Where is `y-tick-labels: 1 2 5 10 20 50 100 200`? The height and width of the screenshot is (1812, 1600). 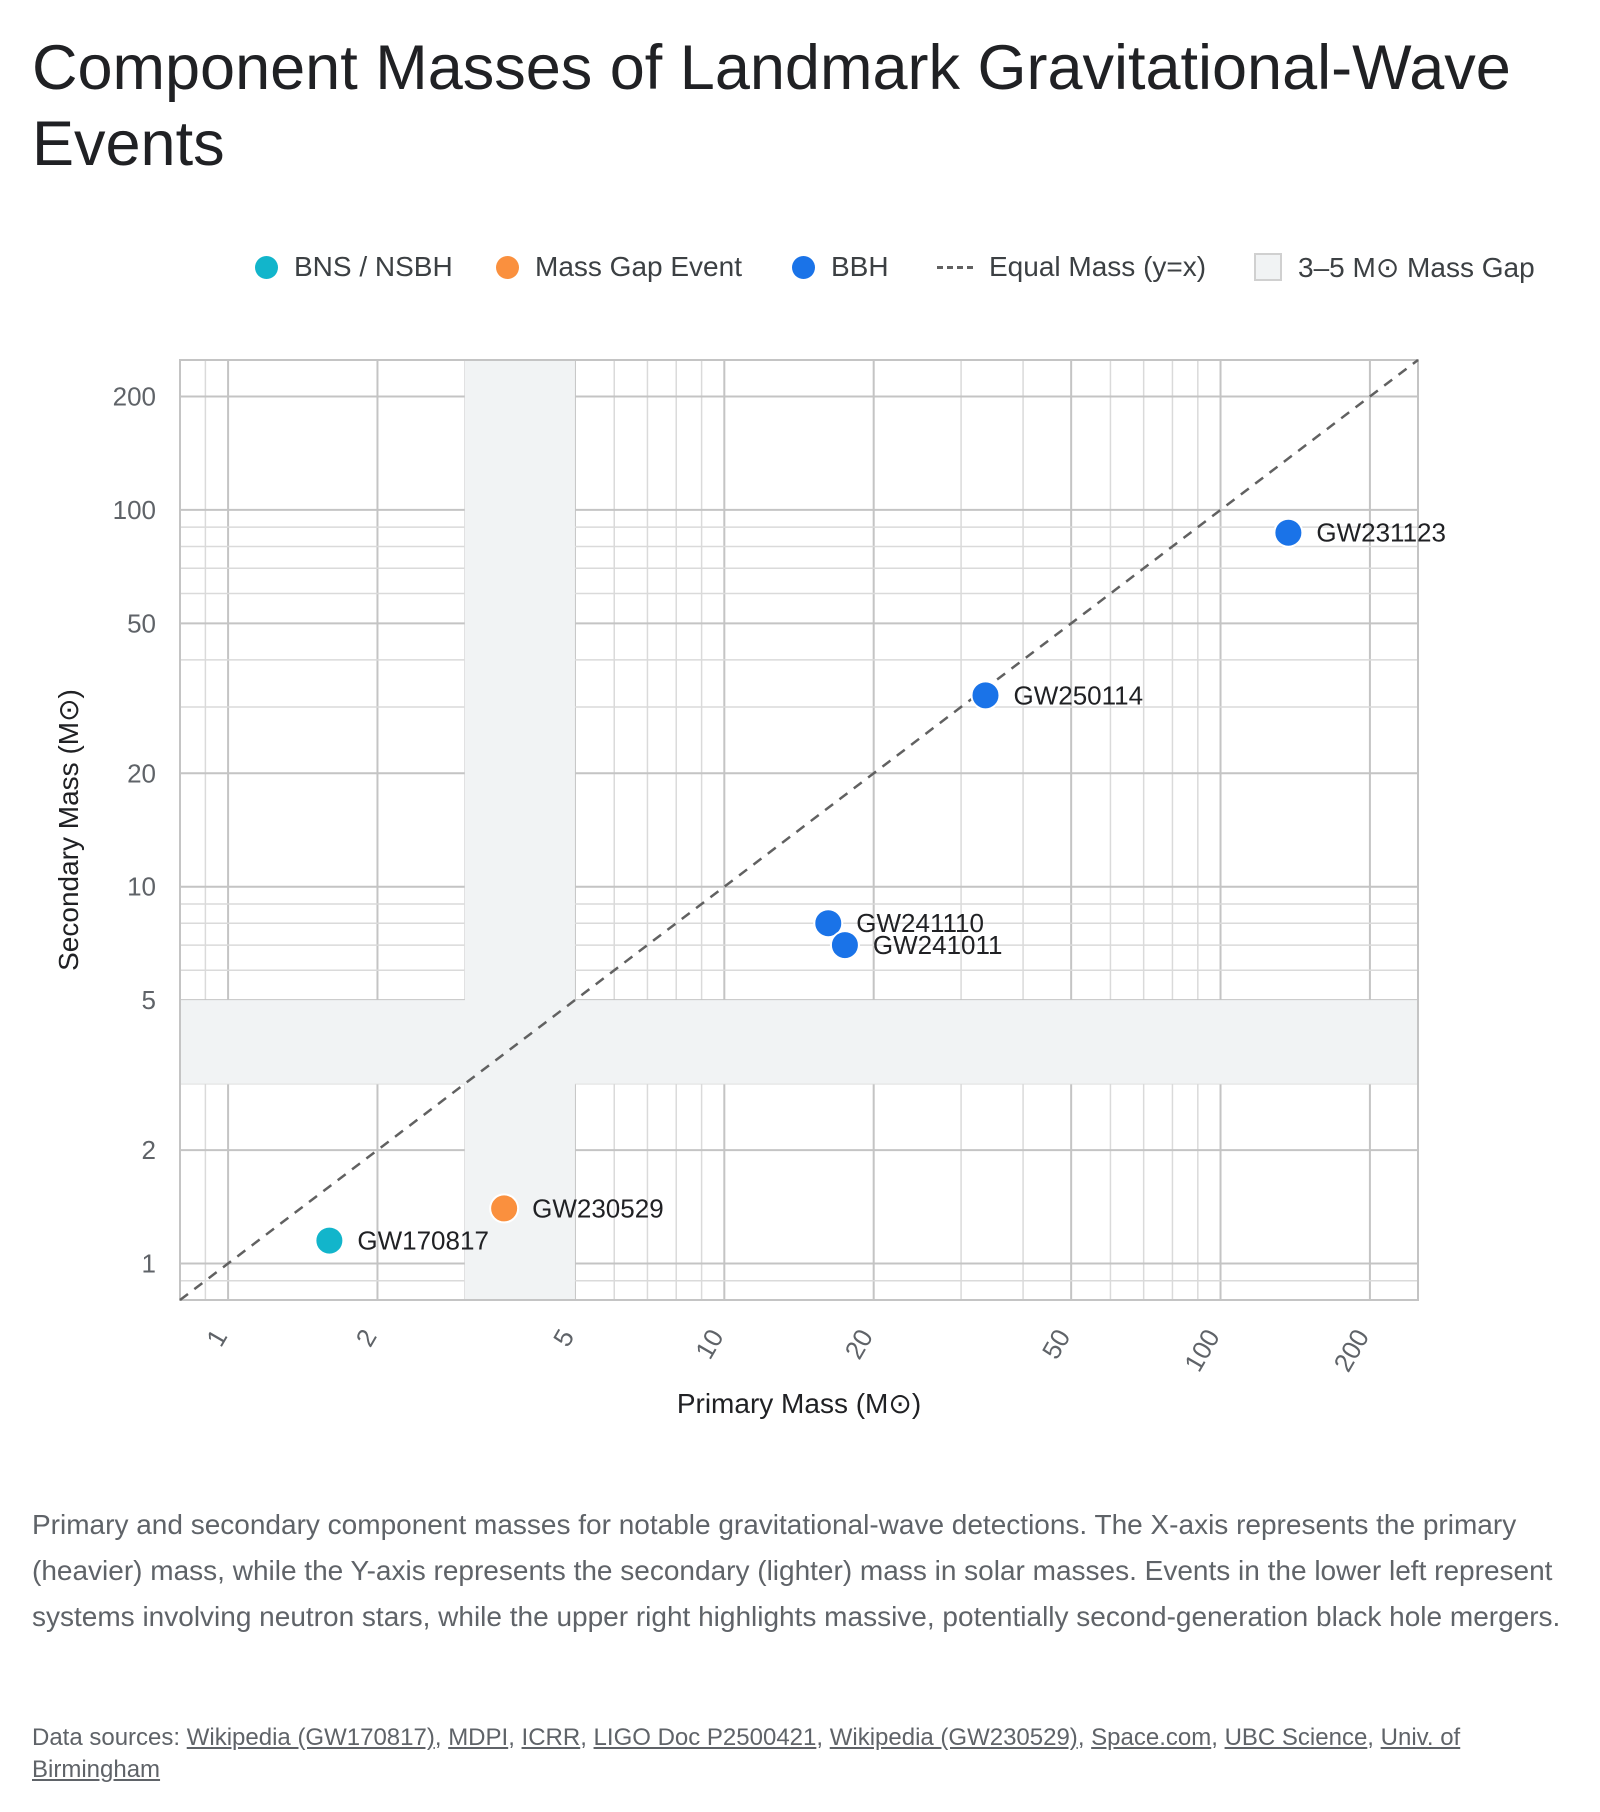 y-tick-labels: 1 2 5 10 20 50 100 200 is located at coordinates (134, 830).